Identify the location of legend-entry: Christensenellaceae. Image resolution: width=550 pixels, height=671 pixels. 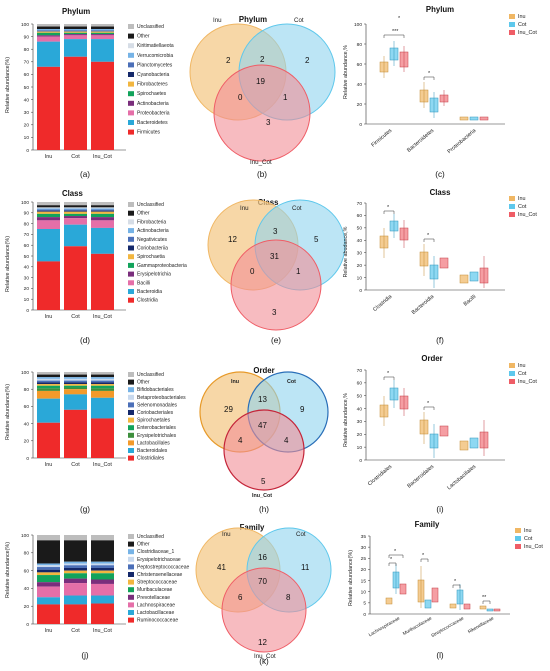
(160, 575).